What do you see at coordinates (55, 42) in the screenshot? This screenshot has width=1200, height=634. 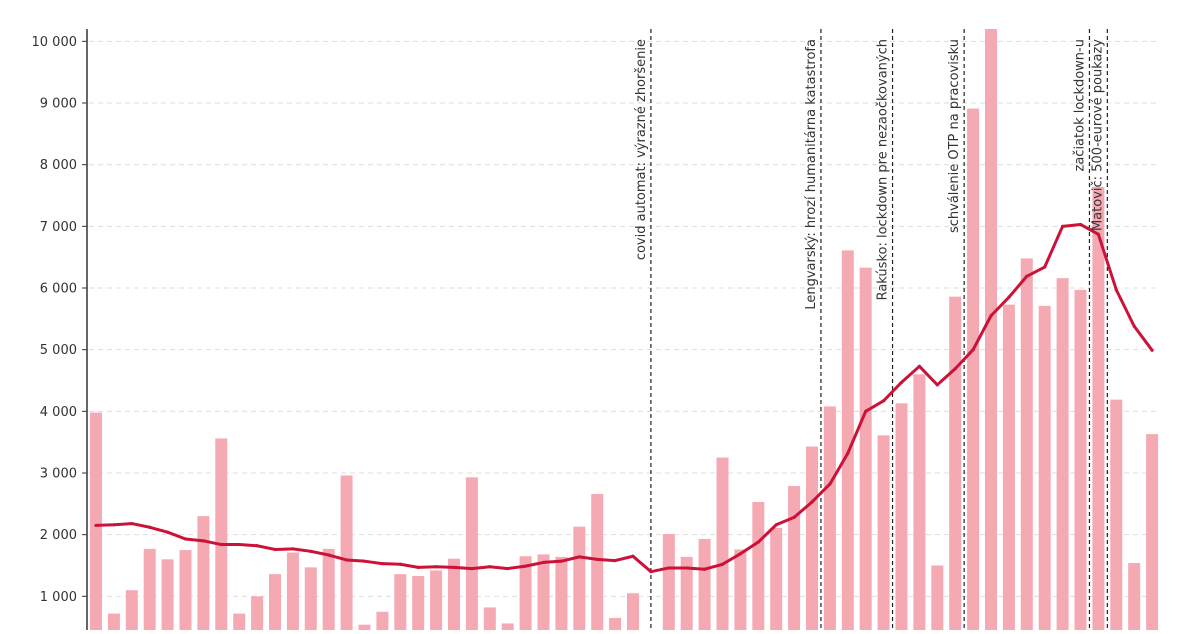 I see `y-tick-label: 10 000` at bounding box center [55, 42].